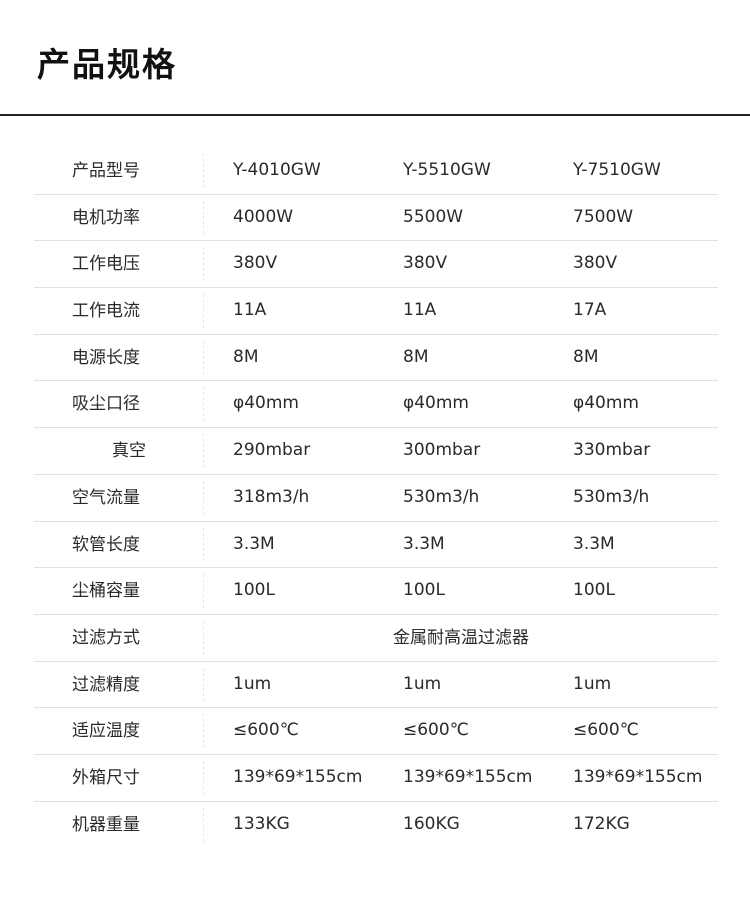 The width and height of the screenshot is (750, 897). Describe the element at coordinates (447, 170) in the screenshot. I see `spec-value: Y-5510GW` at that location.